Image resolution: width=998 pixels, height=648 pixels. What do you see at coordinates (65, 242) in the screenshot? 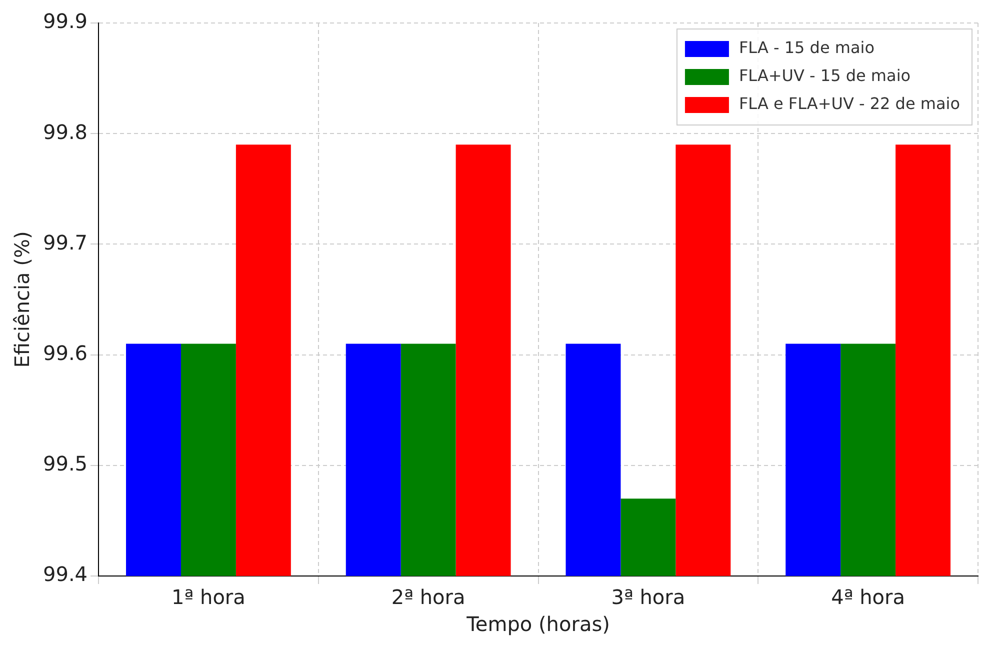
I see `y-tick-label: 99.7` at bounding box center [65, 242].